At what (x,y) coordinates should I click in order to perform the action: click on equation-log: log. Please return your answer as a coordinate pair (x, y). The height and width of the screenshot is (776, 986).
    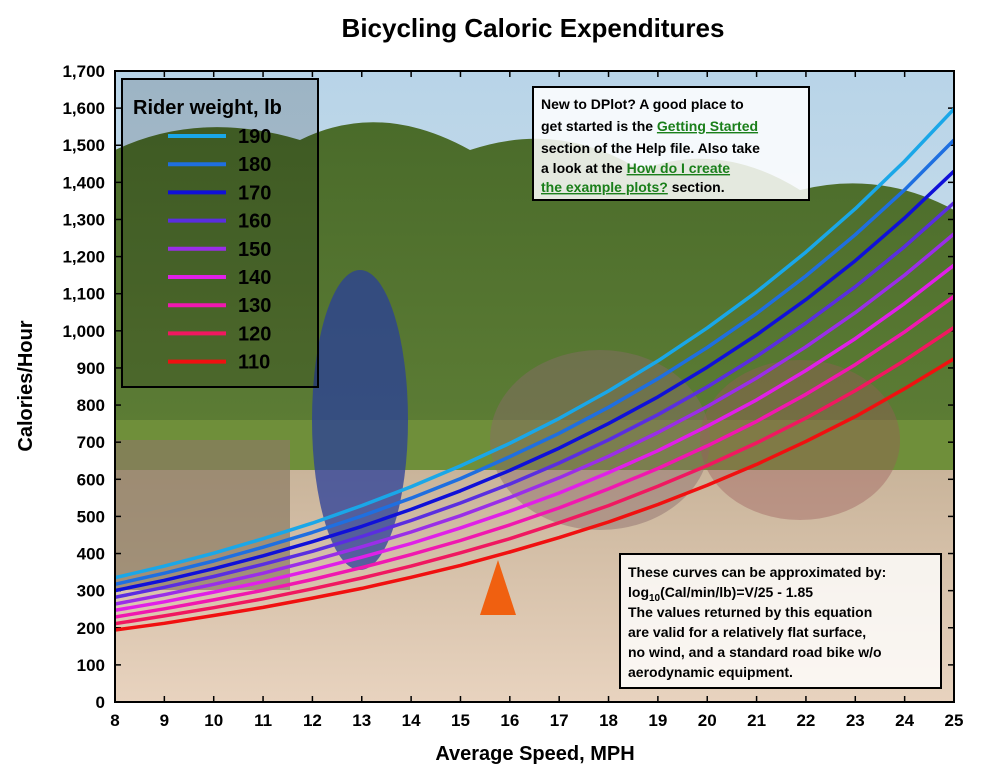
    Looking at the image, I should click on (638, 592).